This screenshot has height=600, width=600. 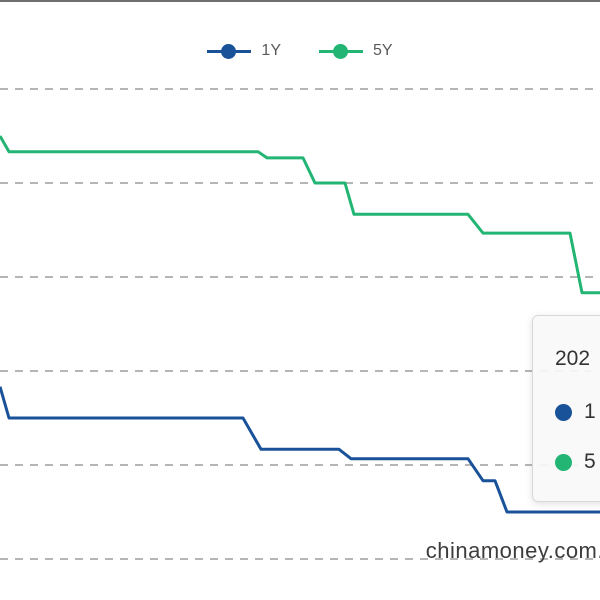 What do you see at coordinates (575, 462) in the screenshot?
I see `tooltip-row-5y: 5` at bounding box center [575, 462].